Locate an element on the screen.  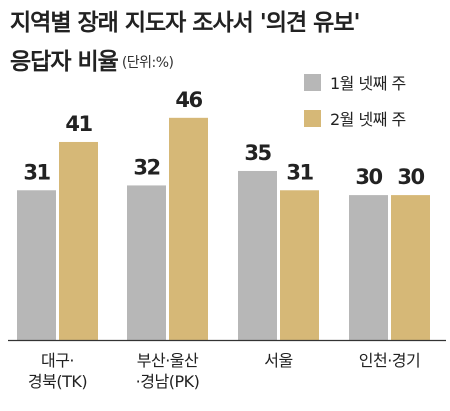
category-label-2-2: ·경남(PK) is located at coordinates (168, 381).